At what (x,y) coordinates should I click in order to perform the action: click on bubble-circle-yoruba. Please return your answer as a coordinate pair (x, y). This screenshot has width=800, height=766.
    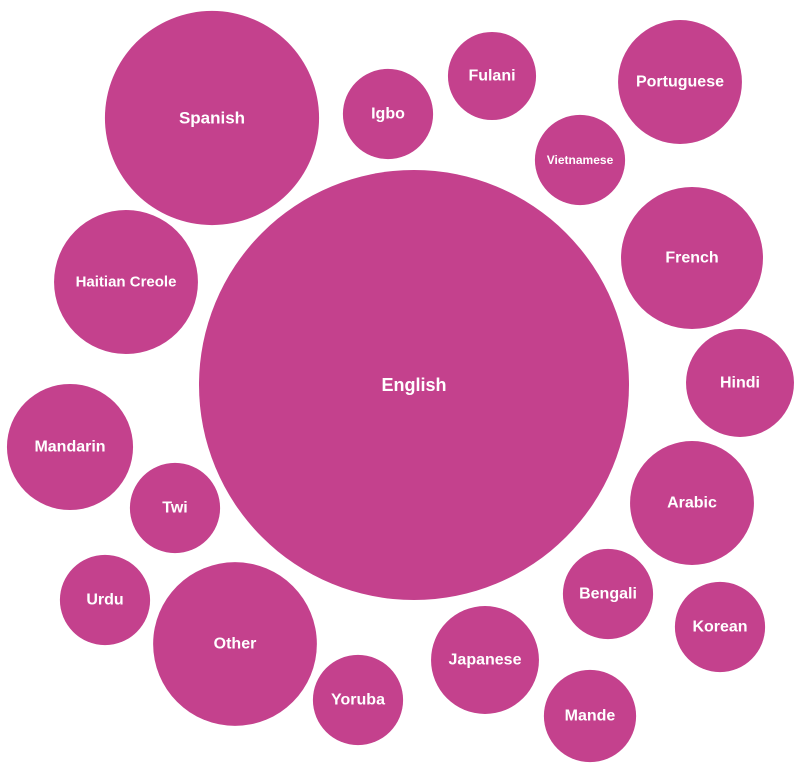
    Looking at the image, I should click on (358, 700).